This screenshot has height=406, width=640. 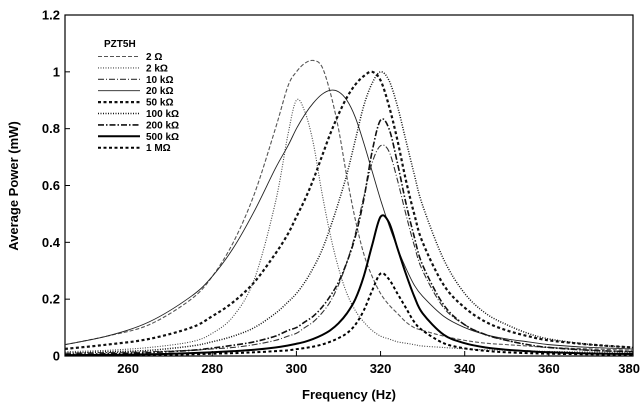 What do you see at coordinates (212, 368) in the screenshot?
I see `x-tick-label: 280` at bounding box center [212, 368].